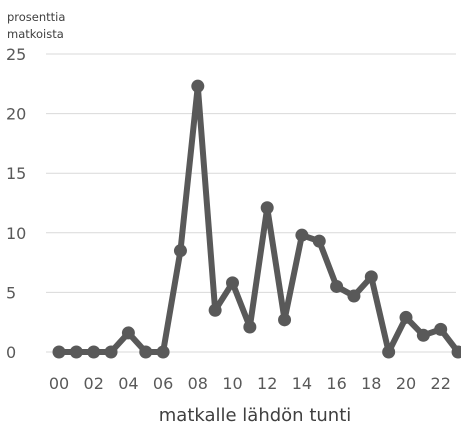 The height and width of the screenshot is (432, 461). What do you see at coordinates (371, 383) in the screenshot?
I see `x-tick-label-18: 18` at bounding box center [371, 383].